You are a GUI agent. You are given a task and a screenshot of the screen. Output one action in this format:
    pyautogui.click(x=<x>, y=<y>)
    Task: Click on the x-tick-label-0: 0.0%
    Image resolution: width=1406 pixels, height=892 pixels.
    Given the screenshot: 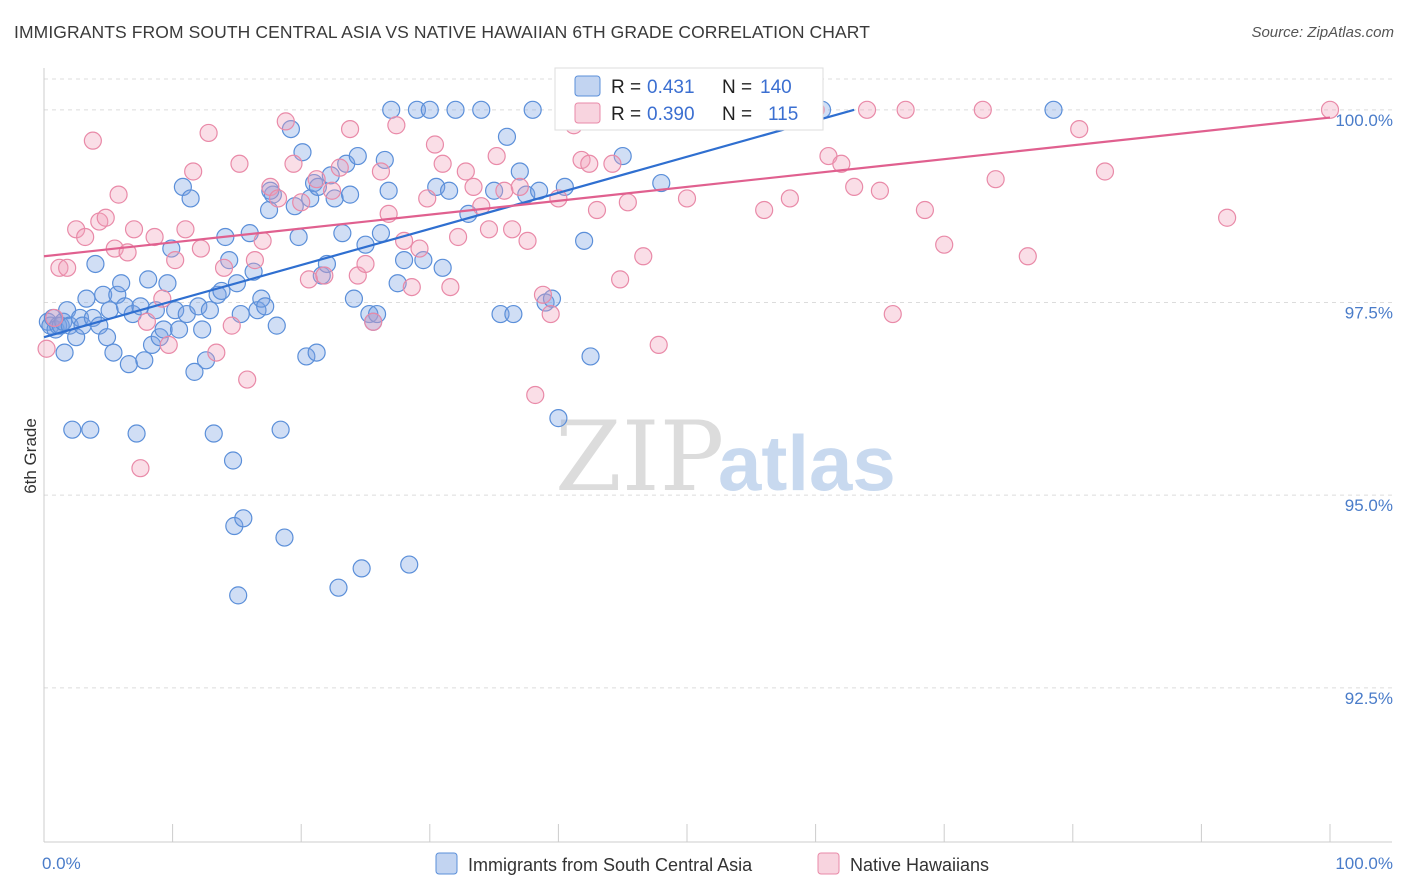 What is the action you would take?
    pyautogui.click(x=61, y=863)
    